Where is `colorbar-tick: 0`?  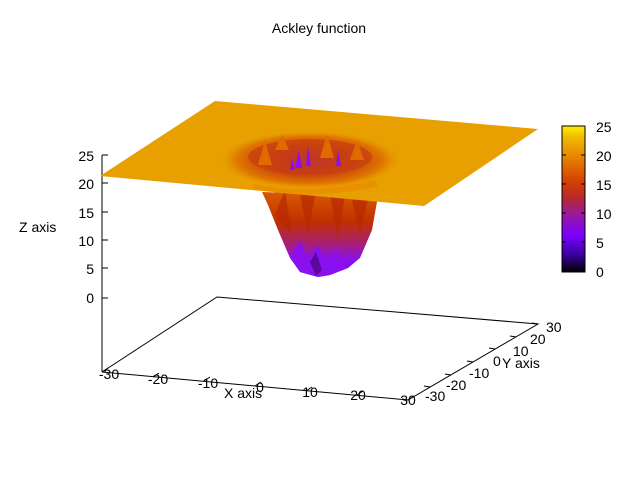
colorbar-tick: 0 is located at coordinates (600, 272).